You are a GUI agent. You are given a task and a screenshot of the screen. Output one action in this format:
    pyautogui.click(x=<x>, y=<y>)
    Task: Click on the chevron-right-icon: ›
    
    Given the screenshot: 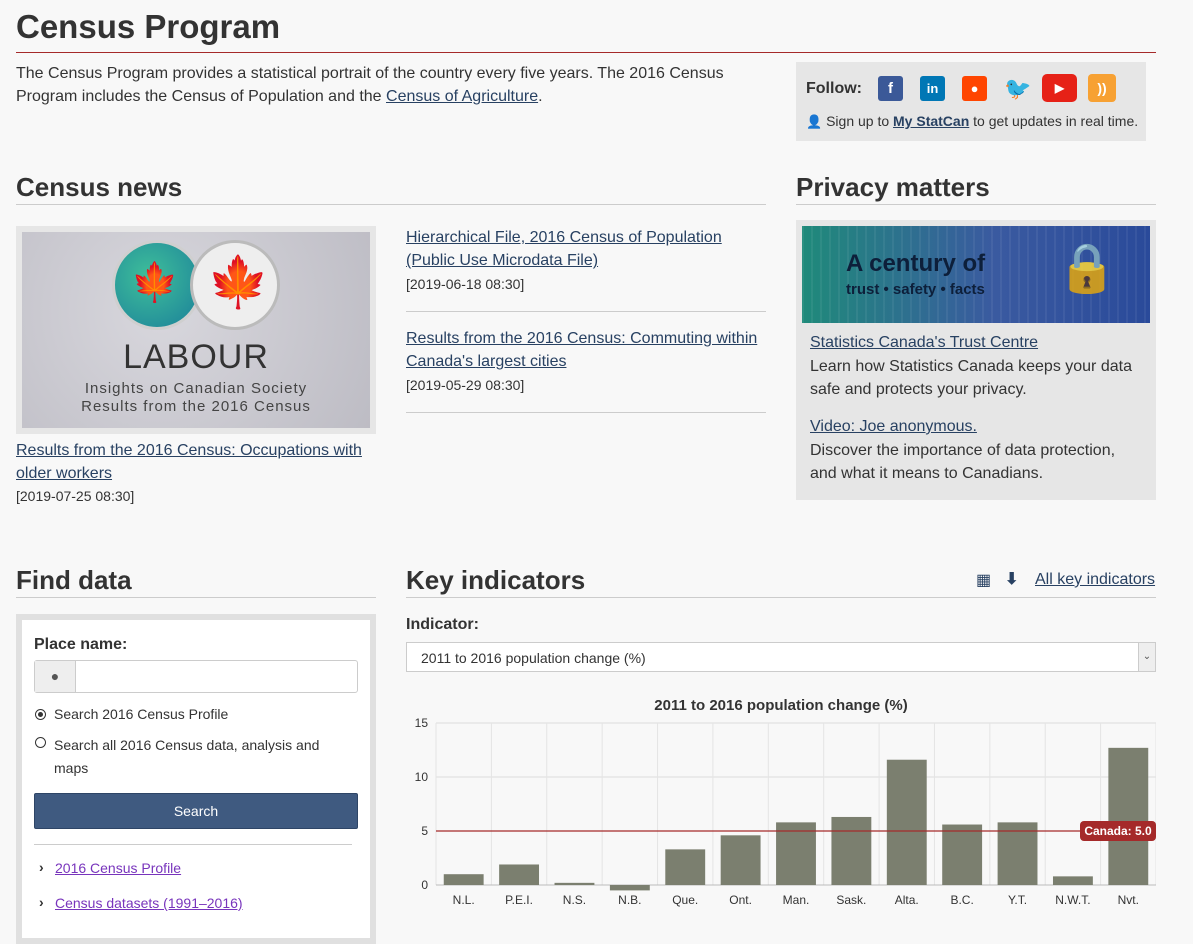 What is the action you would take?
    pyautogui.click(x=41, y=867)
    